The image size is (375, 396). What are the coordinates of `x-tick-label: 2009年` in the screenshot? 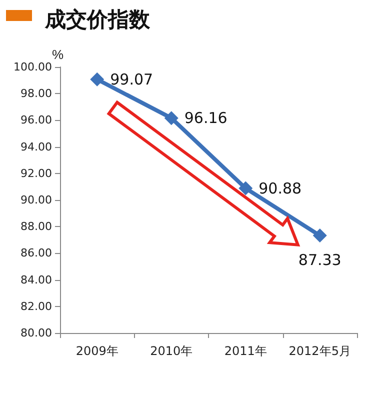 It's located at (97, 351).